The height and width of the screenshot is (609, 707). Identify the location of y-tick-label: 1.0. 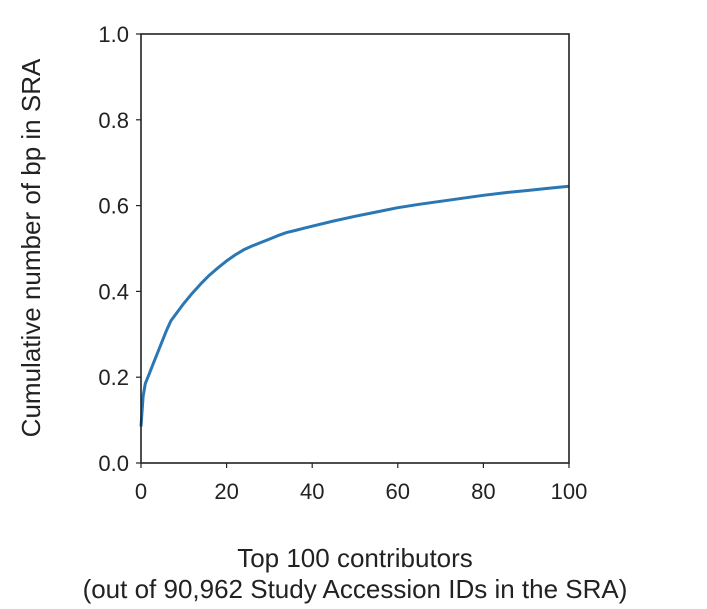
(113, 34).